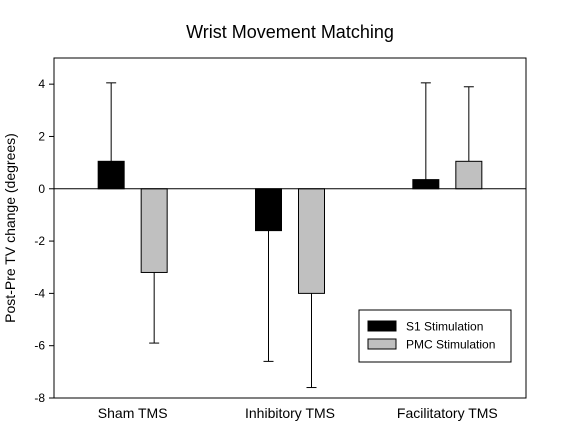  I want to click on y-tick-label: -4, so click(39, 293).